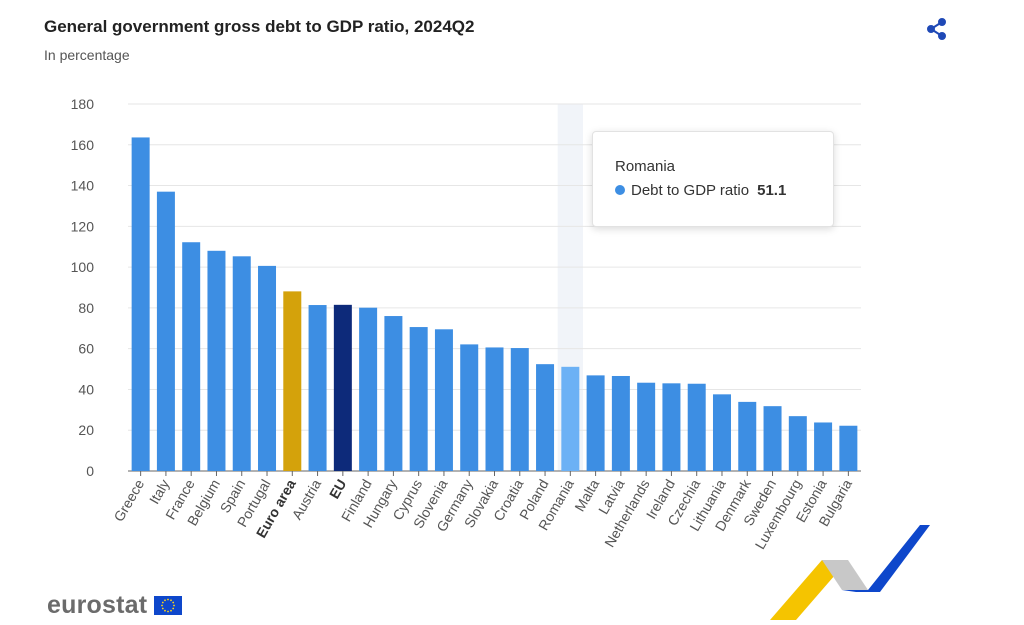  Describe the element at coordinates (83, 104) in the screenshot. I see `y-tick-label: 180` at that location.